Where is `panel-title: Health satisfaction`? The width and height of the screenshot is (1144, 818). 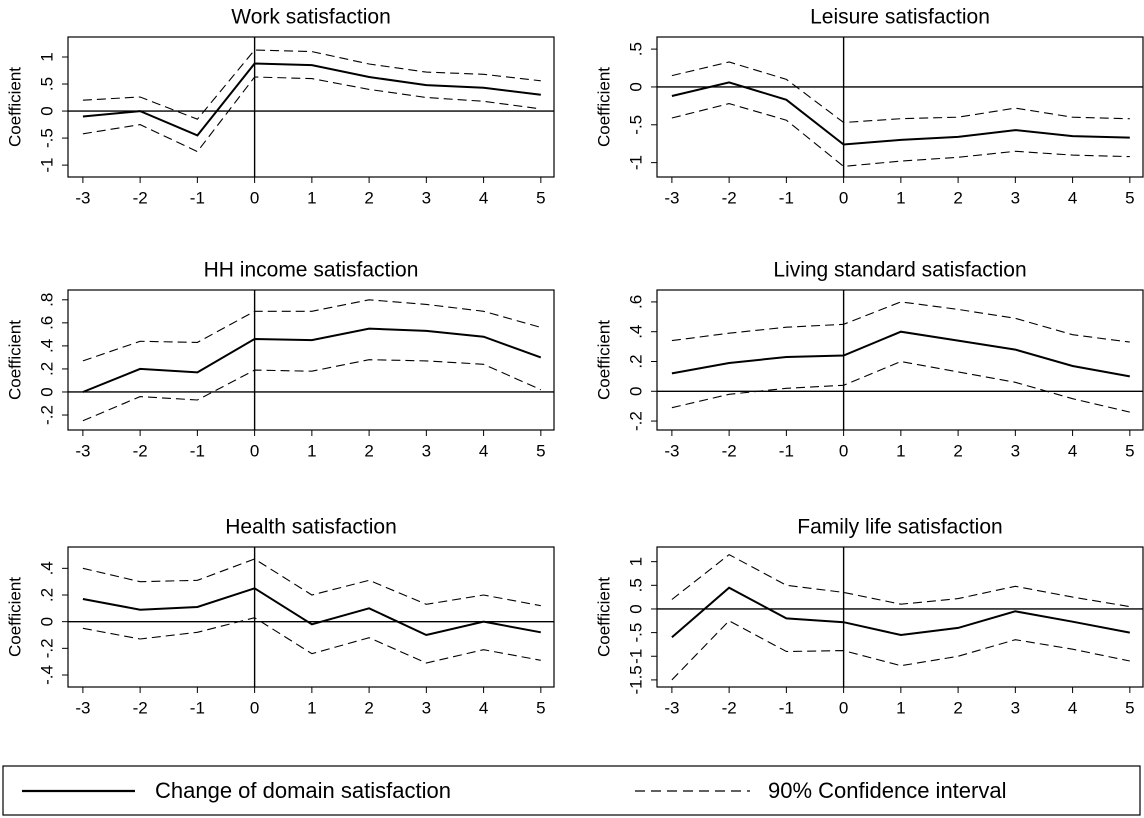
panel-title: Health satisfaction is located at coordinates (311, 527).